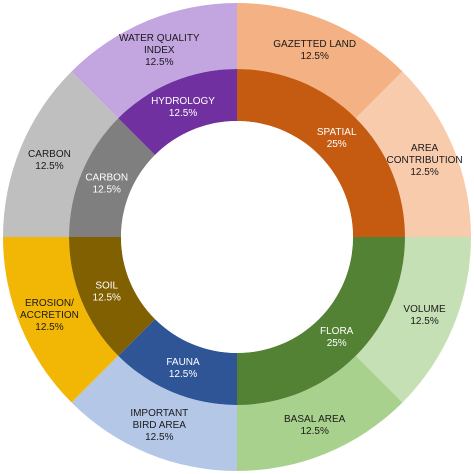  Describe the element at coordinates (315, 419) in the screenshot. I see `outer-label-line: BASAL AREA` at that location.